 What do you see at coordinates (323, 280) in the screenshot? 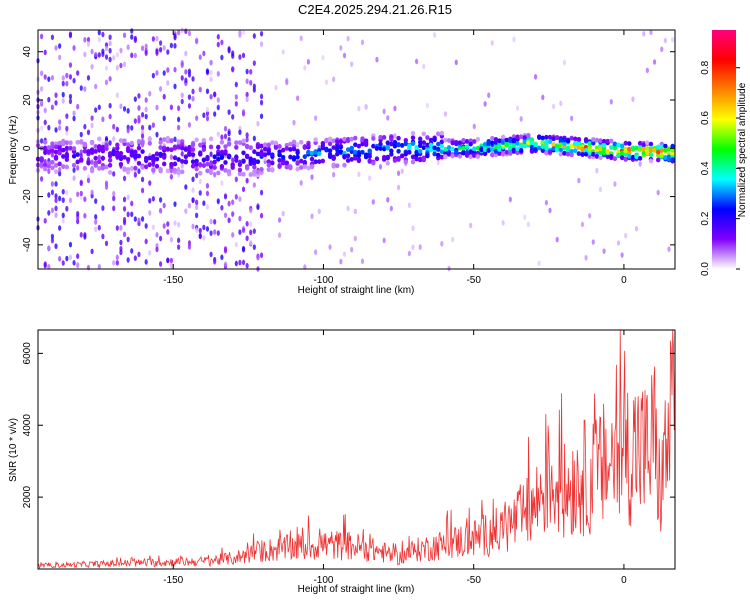
I see `x-tick-label: -100` at bounding box center [323, 280].